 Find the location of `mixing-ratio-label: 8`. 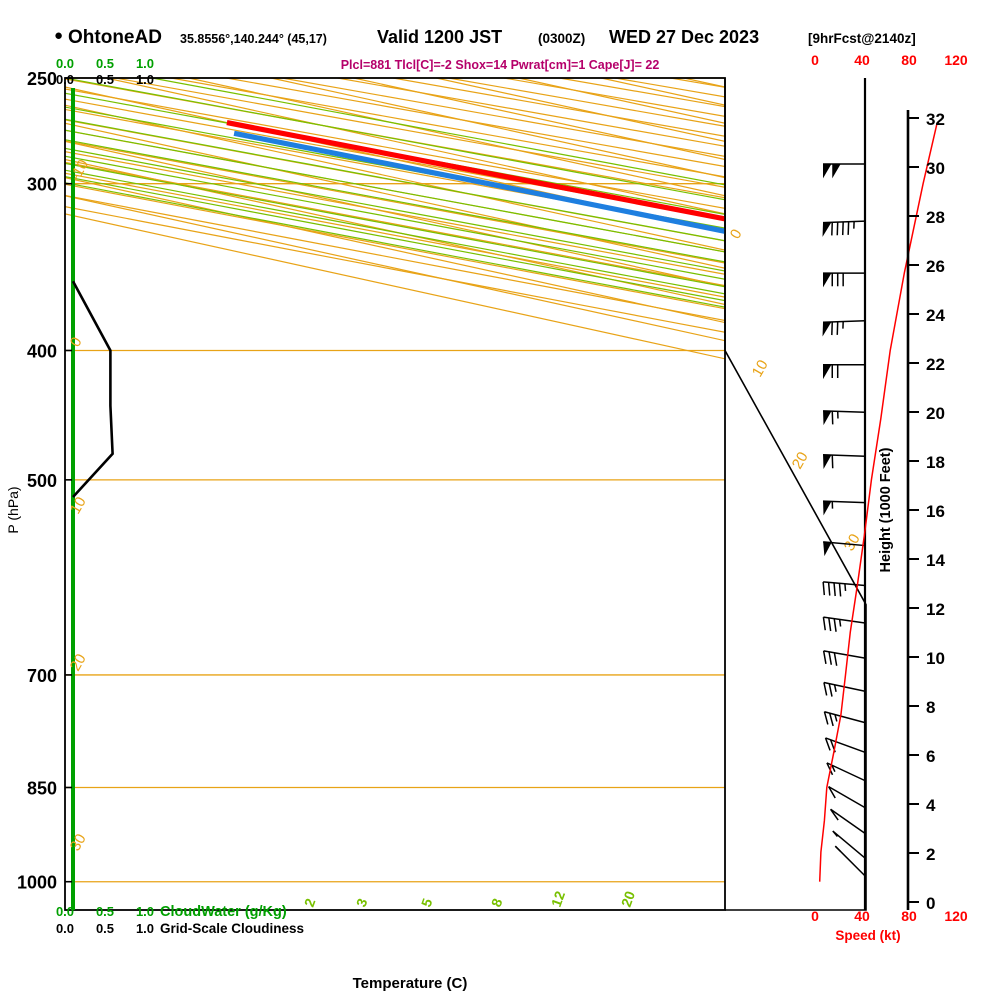

mixing-ratio-label: 8 is located at coordinates (497, 902).